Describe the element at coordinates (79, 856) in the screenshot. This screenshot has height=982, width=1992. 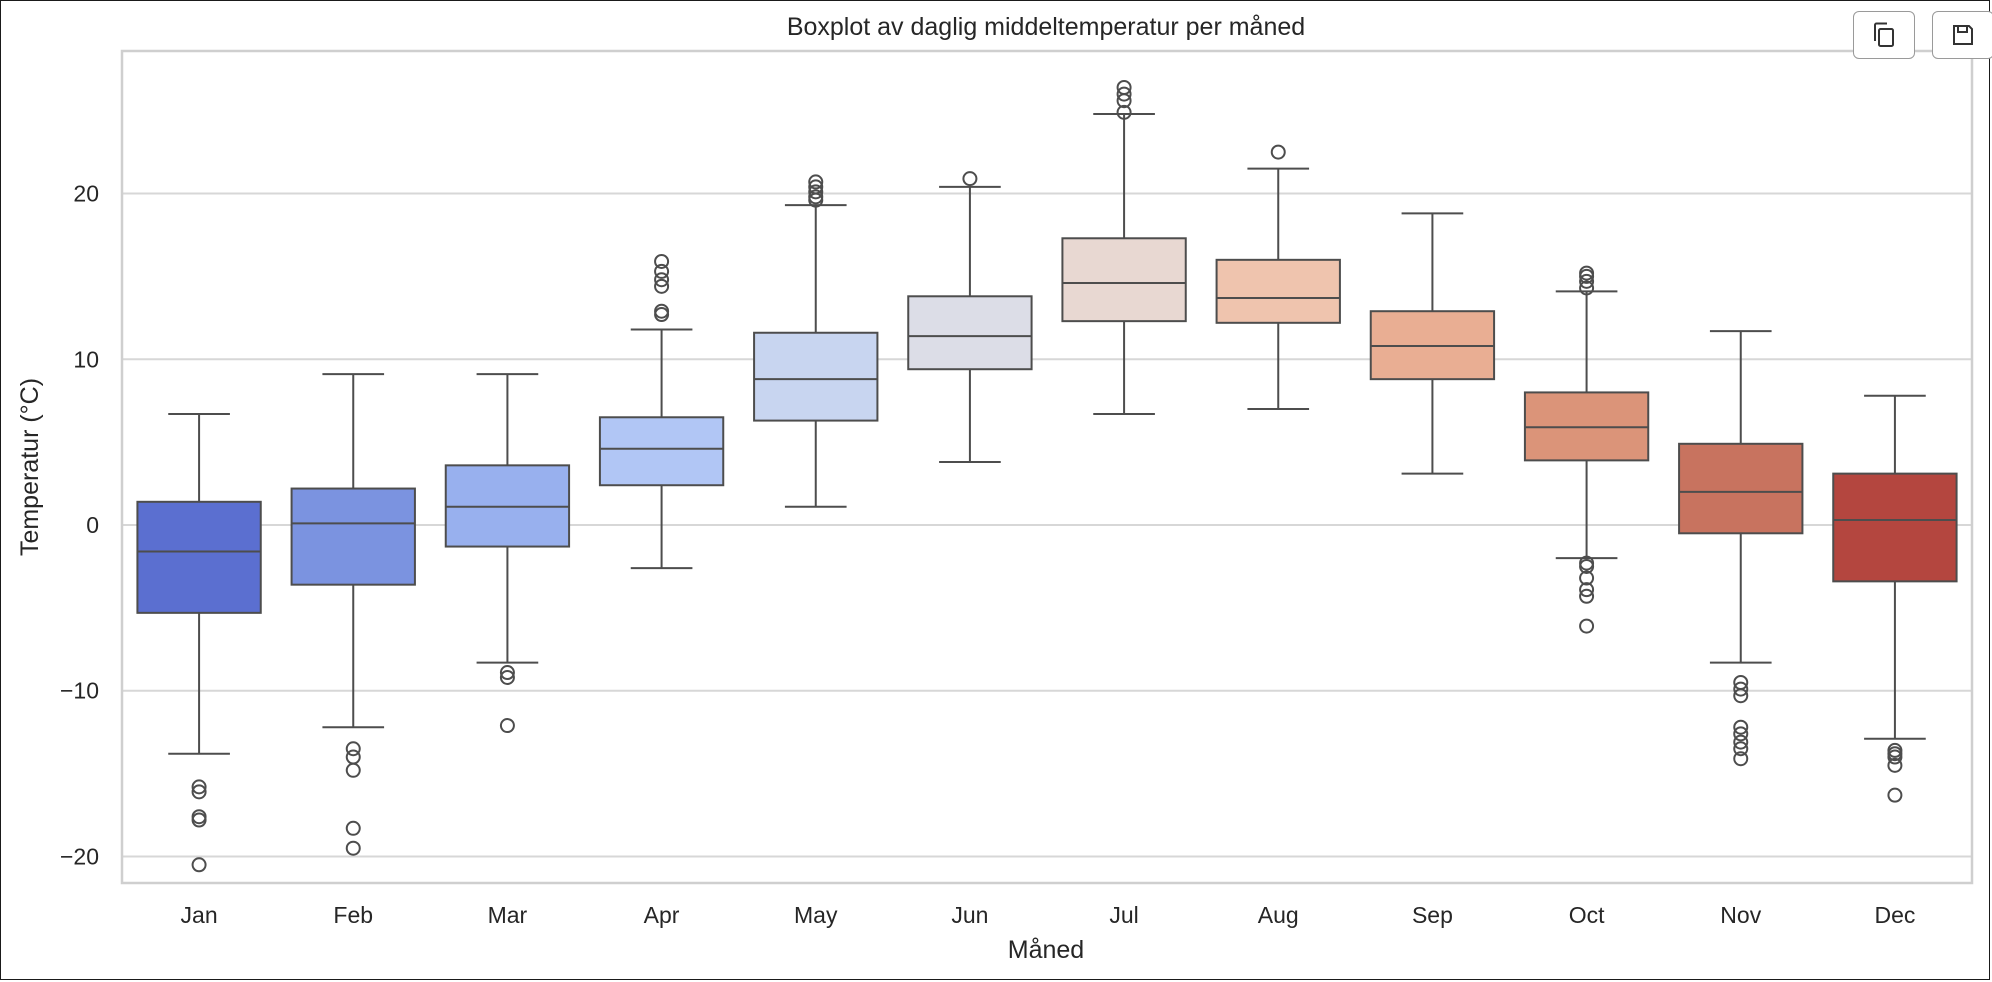
I see `y-tick-label: −20` at that location.